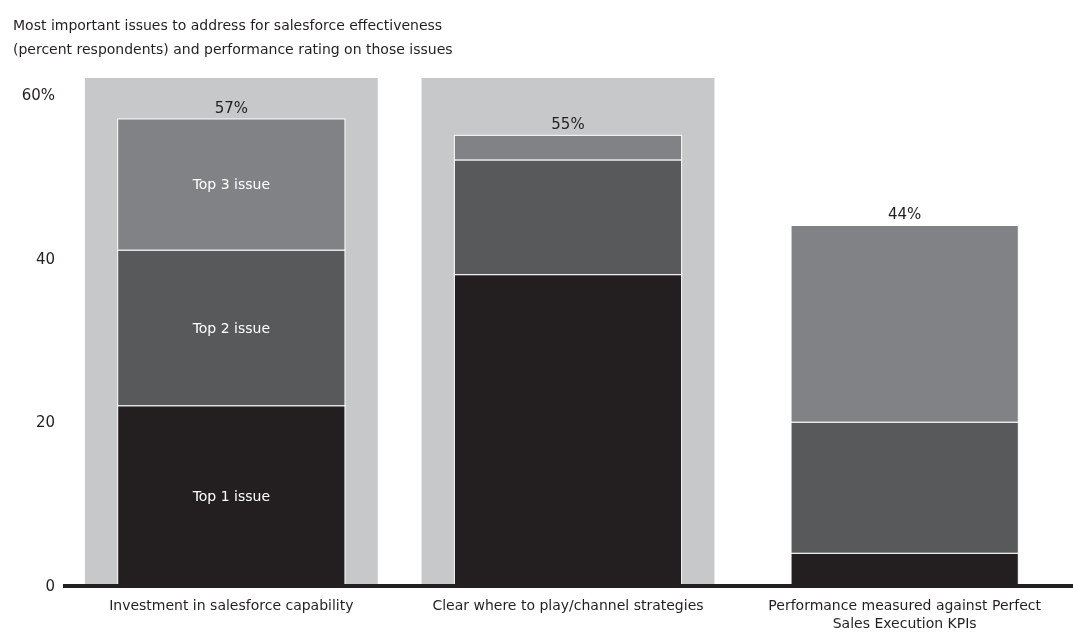 This screenshot has width=1073, height=634. Describe the element at coordinates (50, 586) in the screenshot. I see `y-tick-label: 0` at that location.